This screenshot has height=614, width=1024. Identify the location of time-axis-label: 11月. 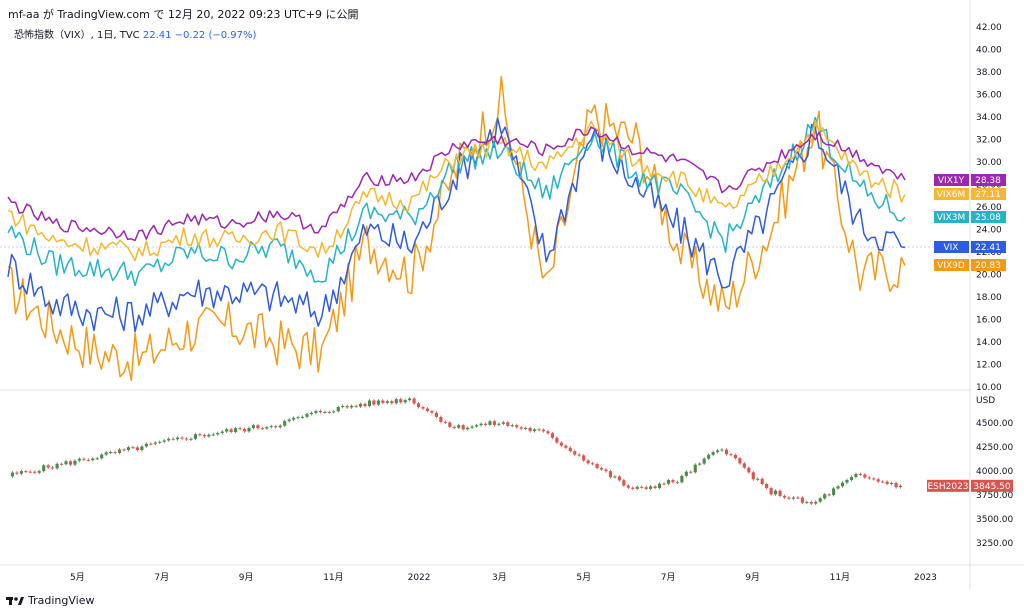
(840, 577).